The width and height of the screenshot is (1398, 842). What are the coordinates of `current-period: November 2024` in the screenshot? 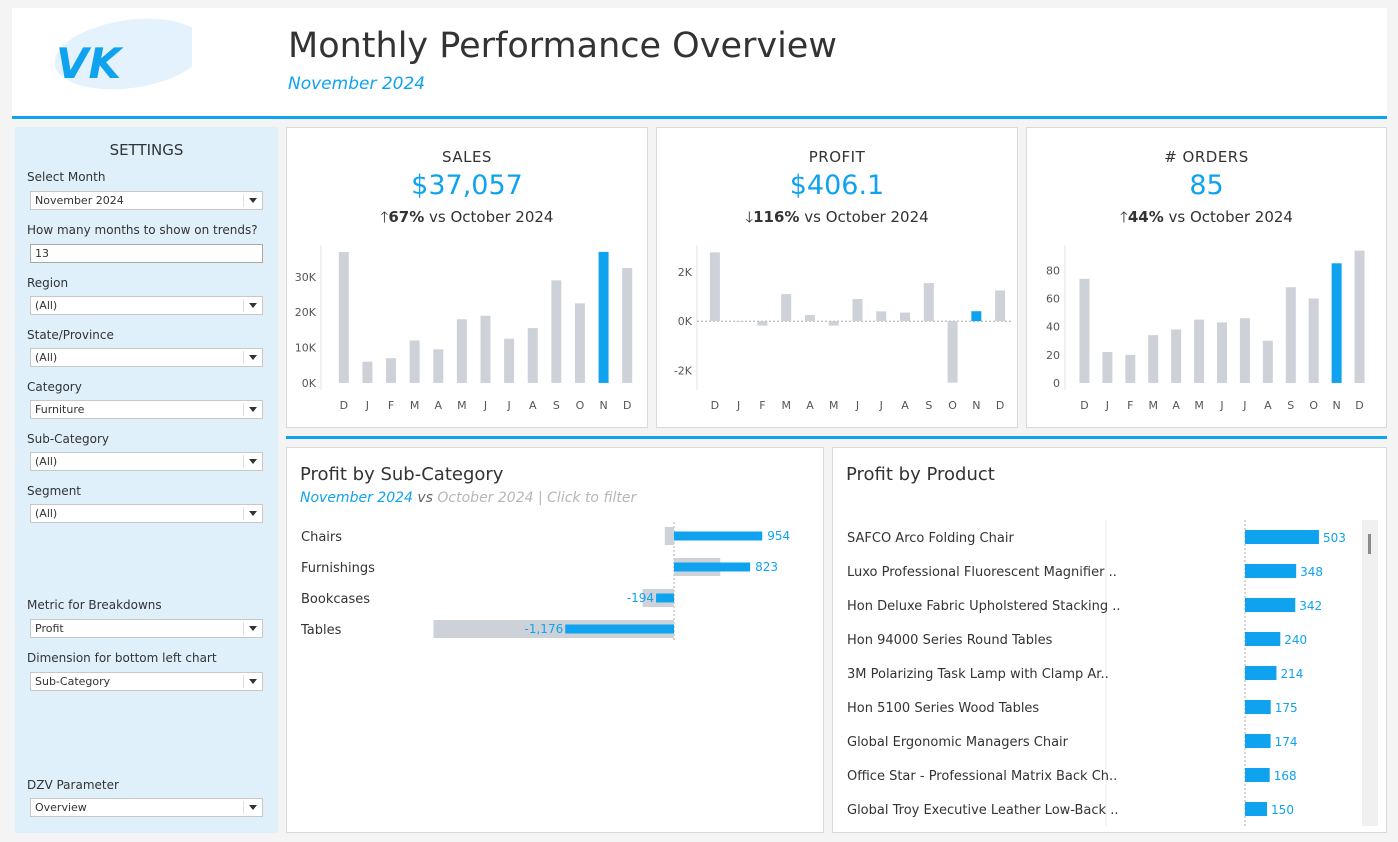 It's located at (356, 498).